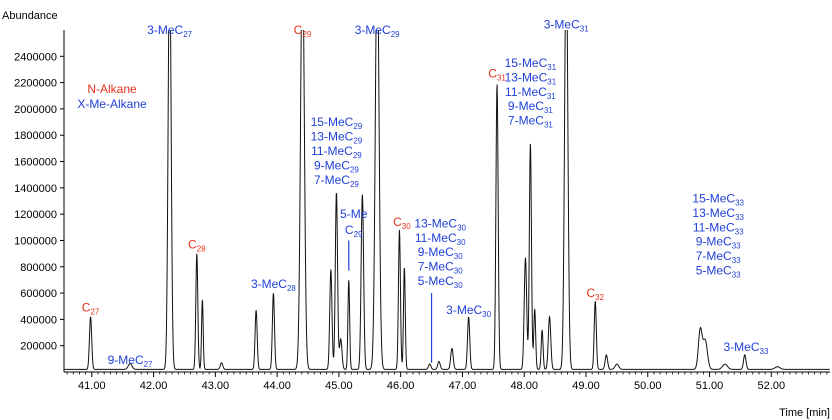 Image resolution: width=832 pixels, height=420 pixels. Describe the element at coordinates (586, 386) in the screenshot. I see `x-tick-label: 49.00` at that location.